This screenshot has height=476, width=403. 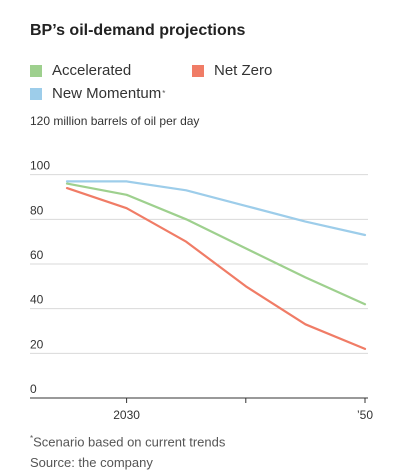 I want to click on legend-label-net-zero: Net Zero, so click(x=243, y=70).